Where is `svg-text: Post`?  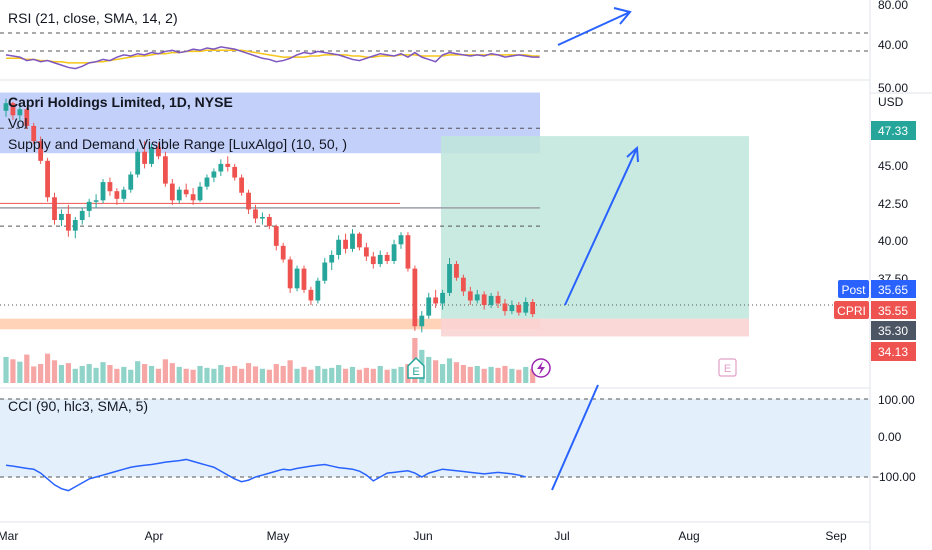
svg-text: Post is located at coordinates (853, 290).